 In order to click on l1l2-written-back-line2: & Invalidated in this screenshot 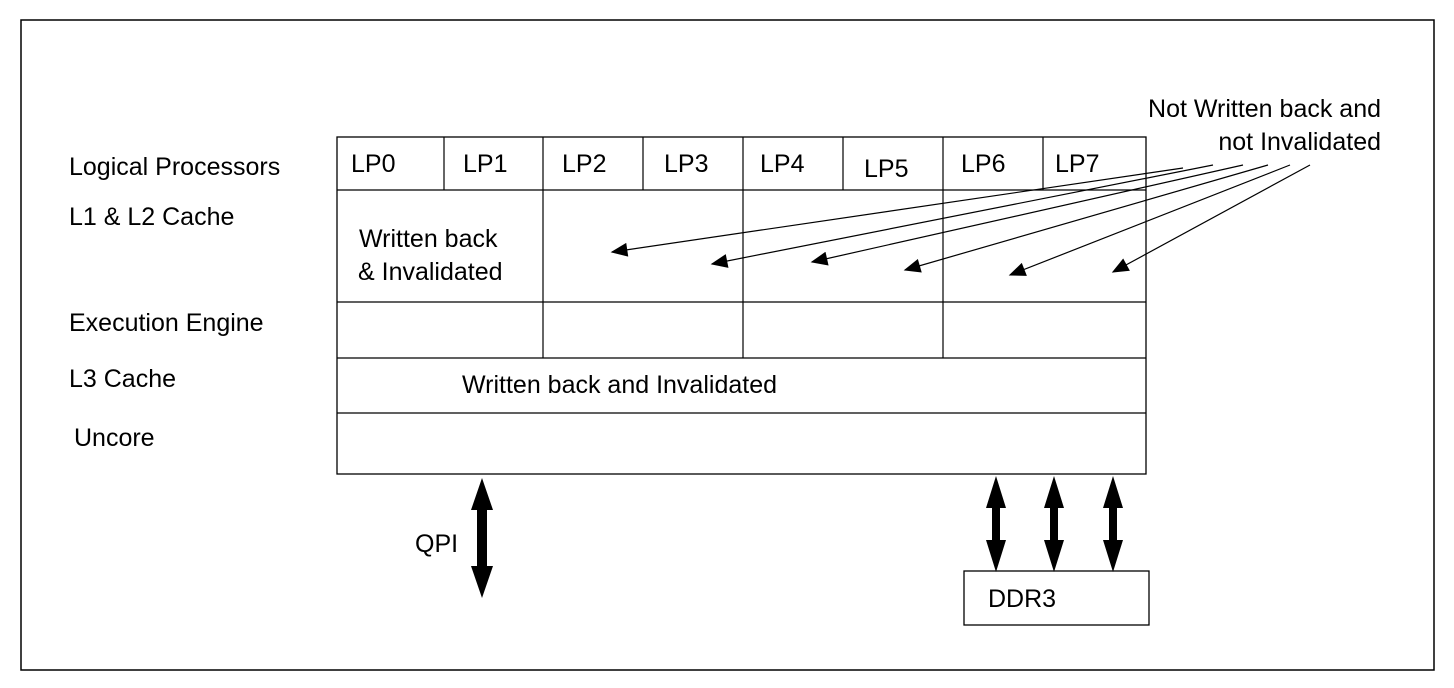, I will do `click(430, 272)`.